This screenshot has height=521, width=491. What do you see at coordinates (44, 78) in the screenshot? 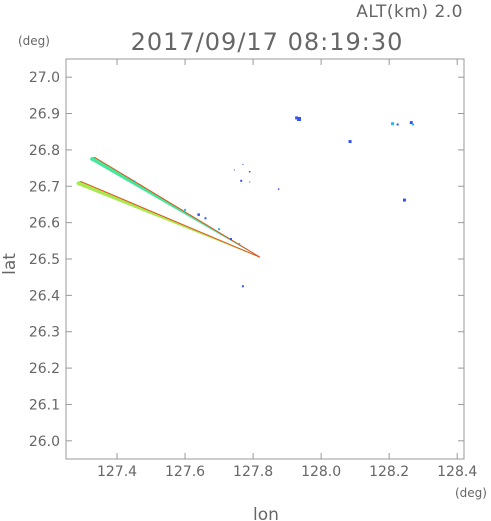
I see `y-tick-label: 27.0` at bounding box center [44, 78].